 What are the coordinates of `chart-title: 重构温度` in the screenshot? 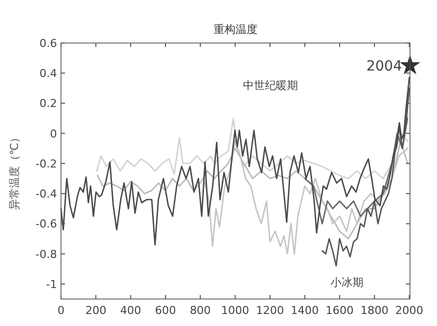 It's located at (236, 29).